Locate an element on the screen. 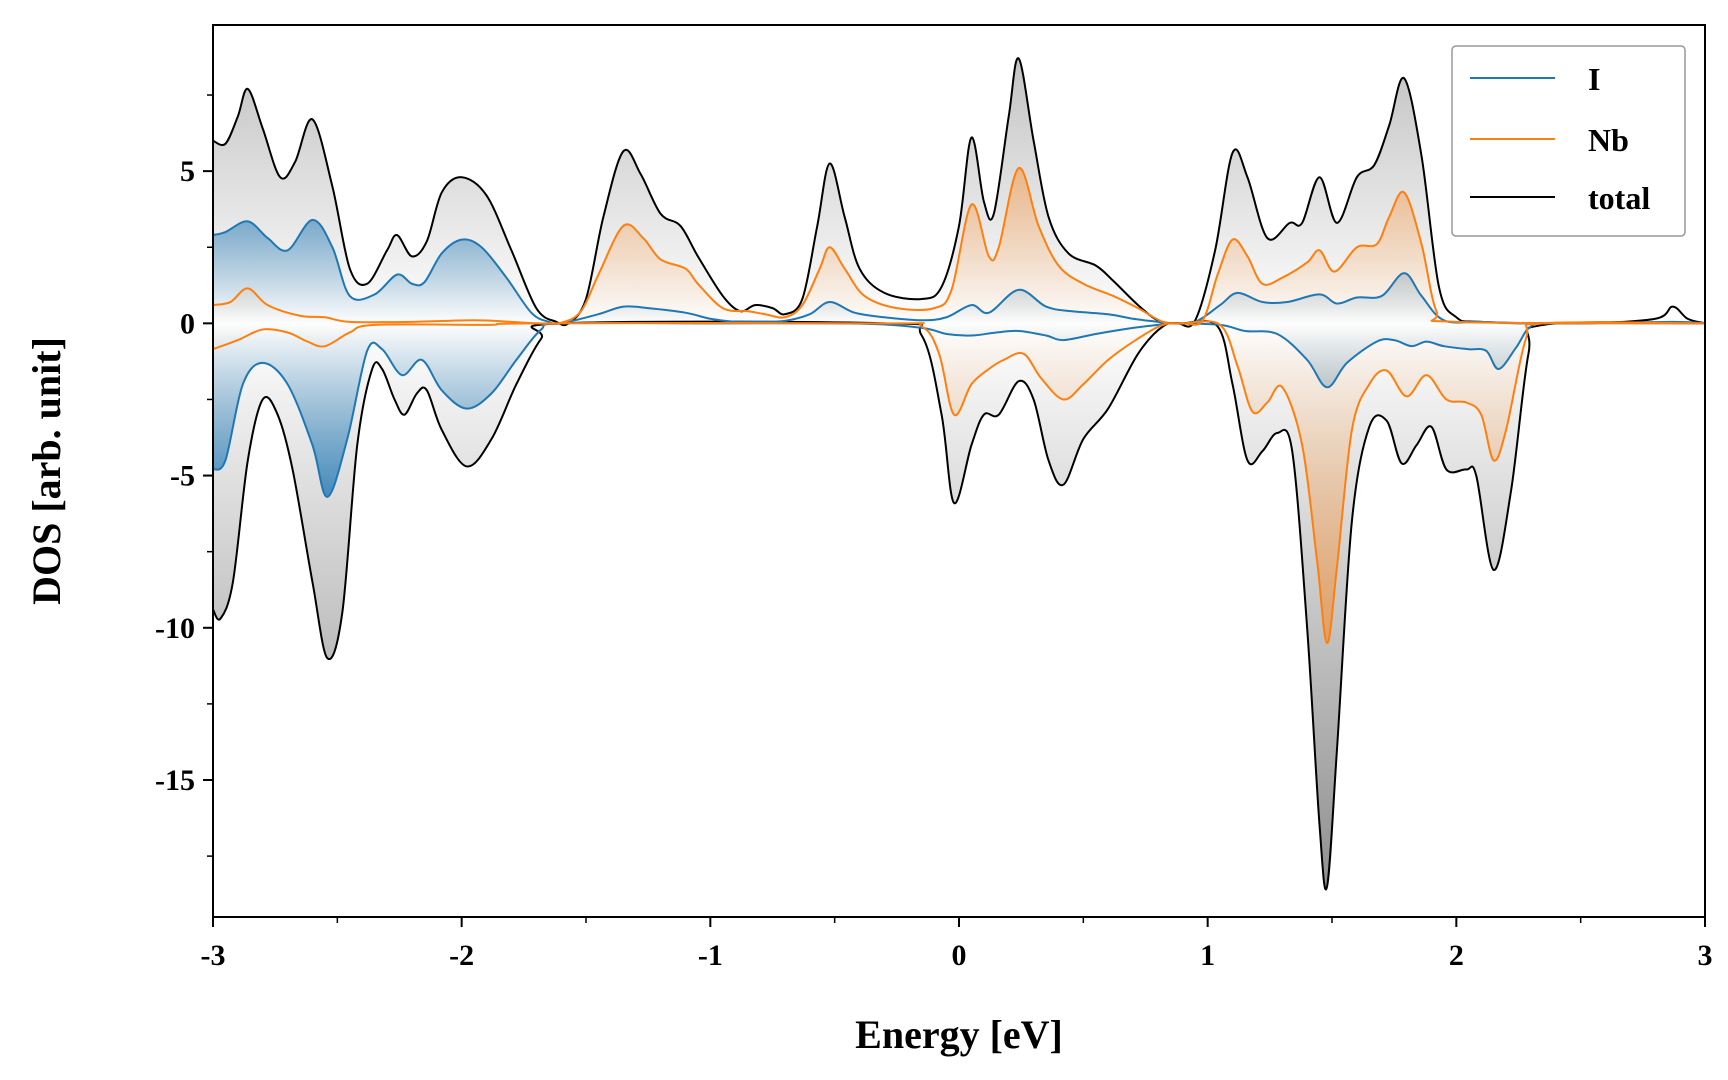 This screenshot has height=1080, width=1728. series-line-I-up is located at coordinates (959, 271).